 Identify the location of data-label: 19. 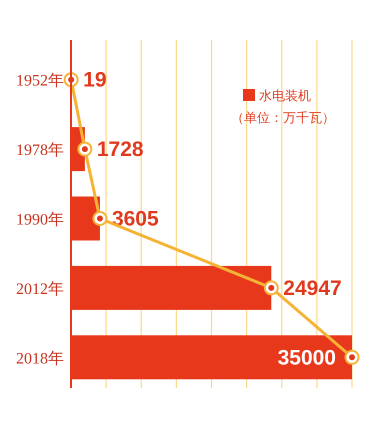
(95, 80).